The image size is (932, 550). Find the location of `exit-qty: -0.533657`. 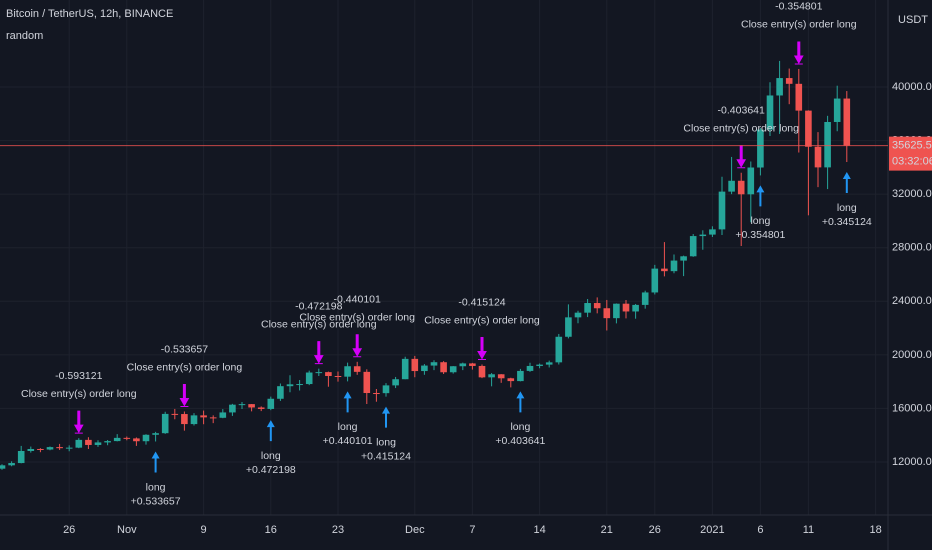

exit-qty: -0.533657 is located at coordinates (184, 349).